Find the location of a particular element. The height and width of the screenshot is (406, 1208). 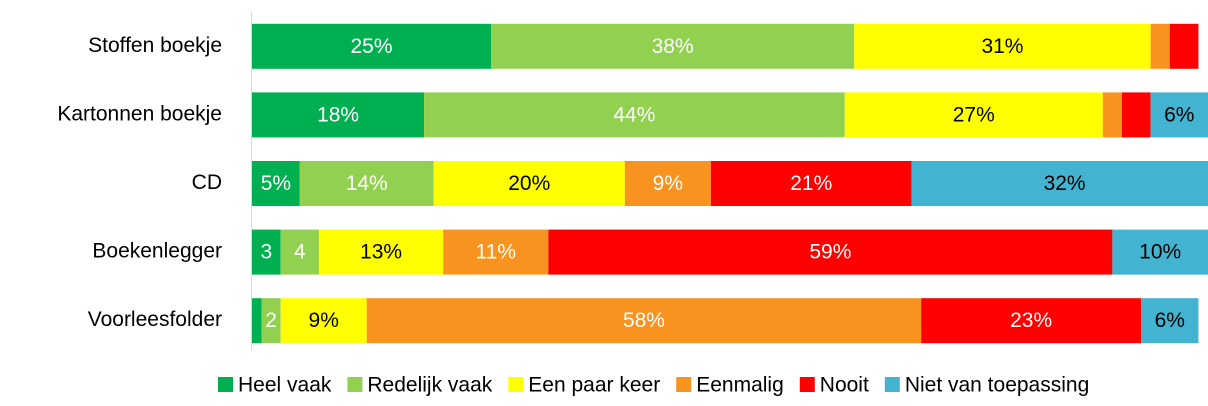

data-label: 32% is located at coordinates (1065, 183).